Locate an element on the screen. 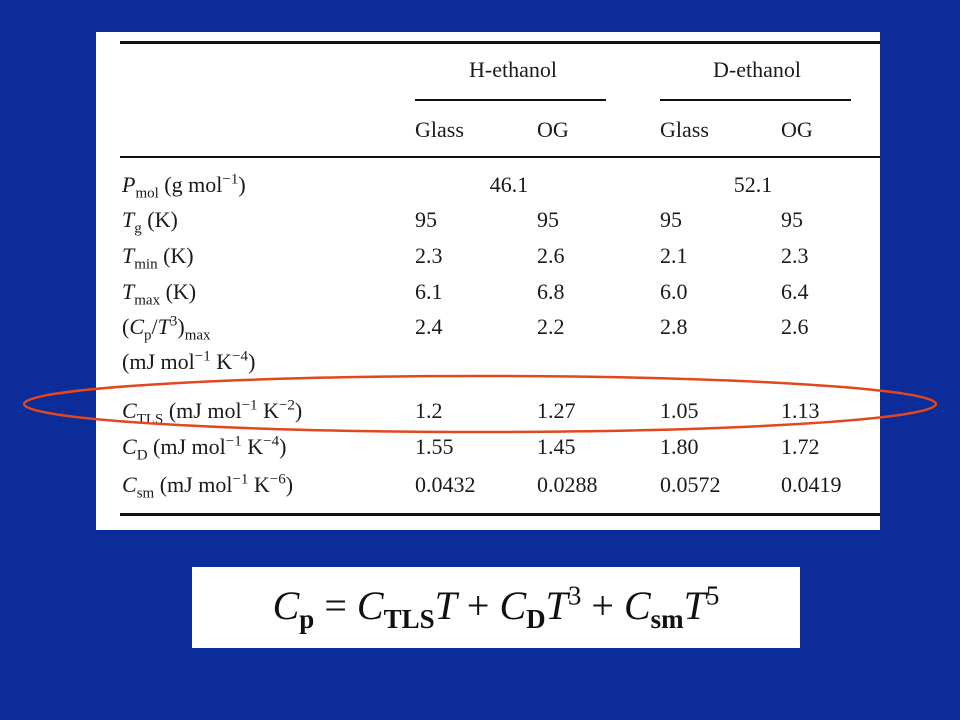 This screenshot has height=720, width=960. row-label: Tg (K) is located at coordinates (150, 220).